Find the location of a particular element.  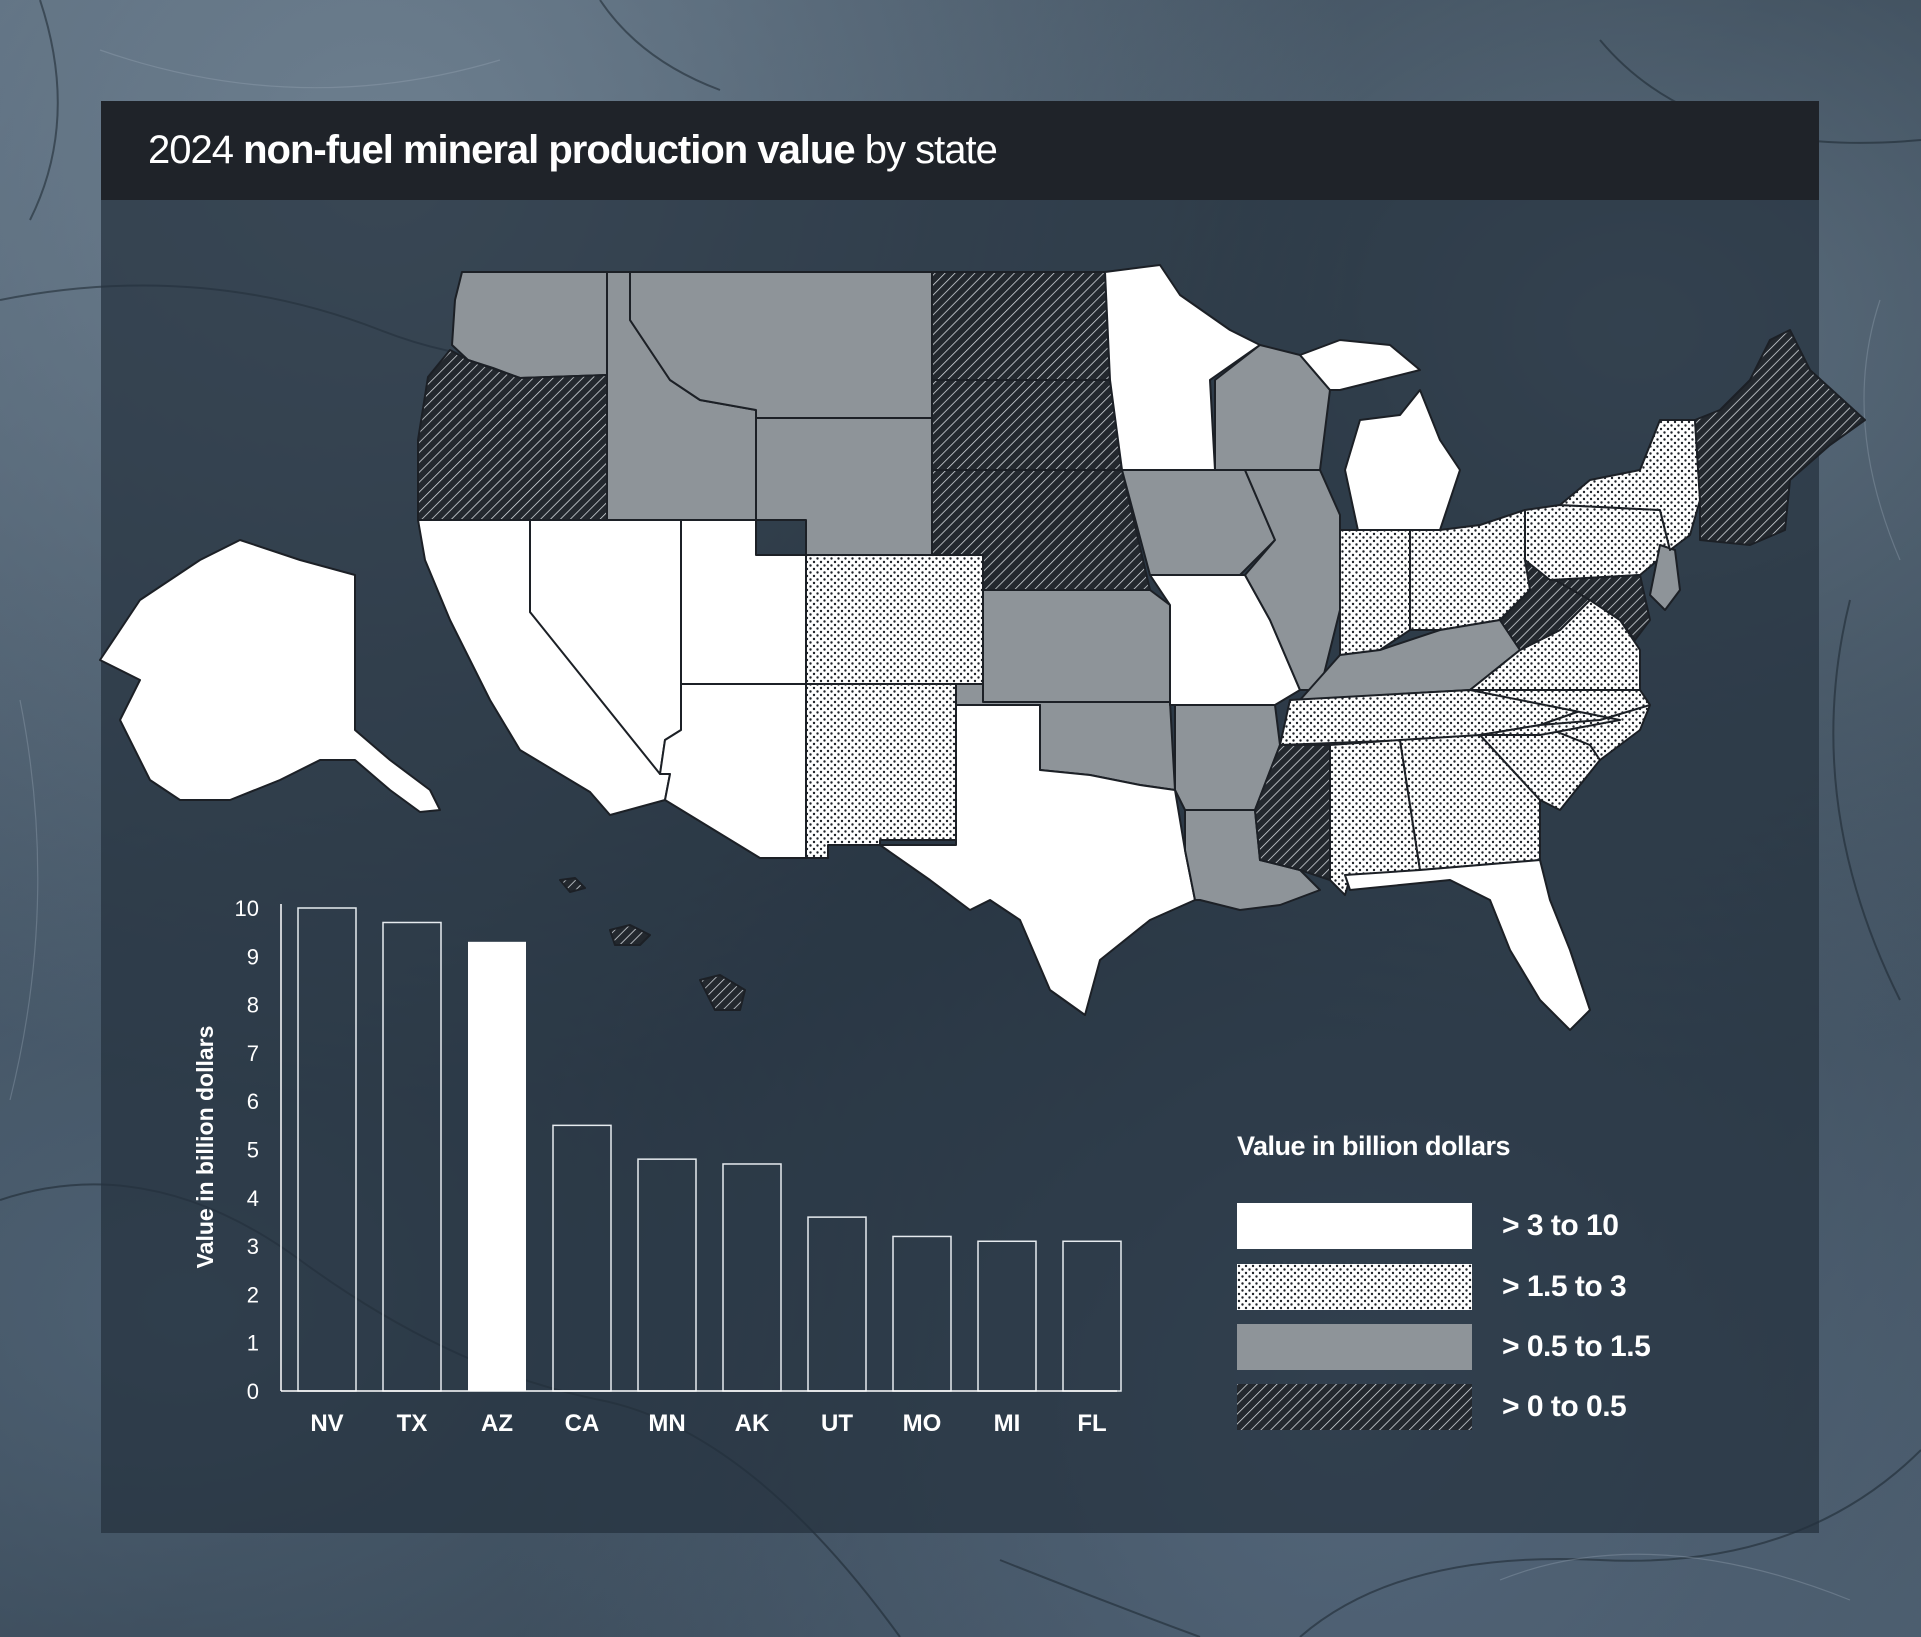

y-tick-label: 3 is located at coordinates (253, 1246).